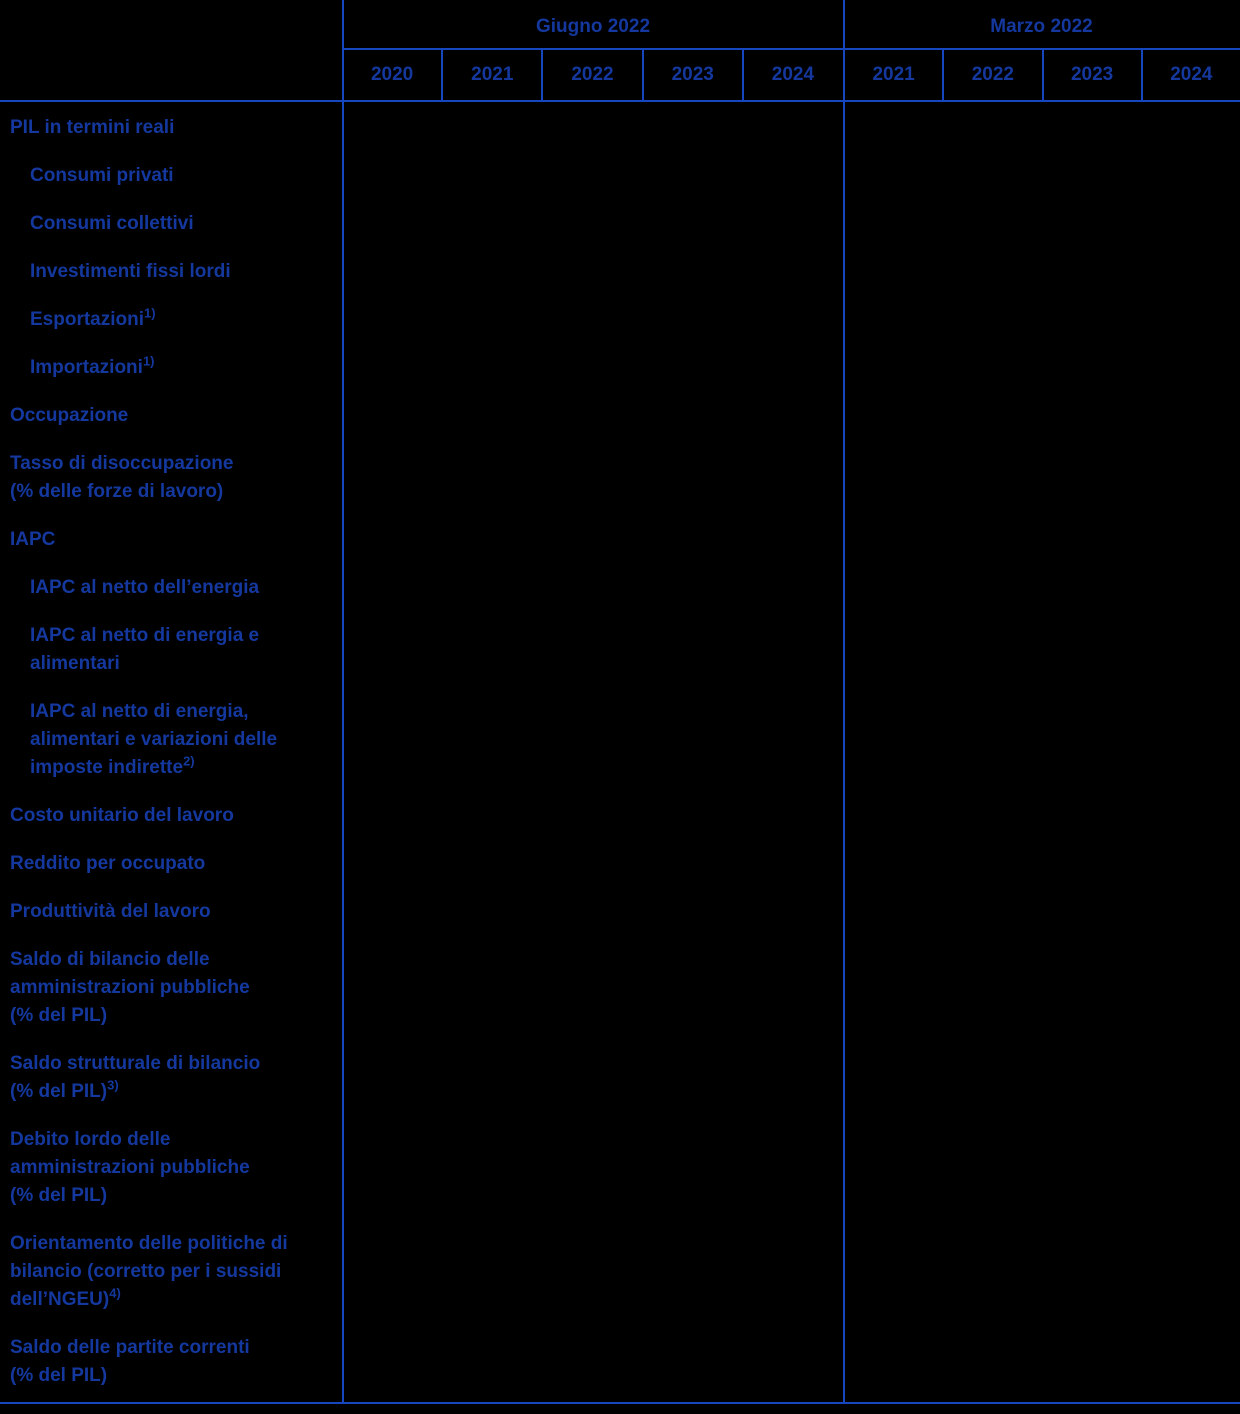  What do you see at coordinates (135, 1063) in the screenshot?
I see `row-label-line: Saldo strutturale di bilancio` at bounding box center [135, 1063].